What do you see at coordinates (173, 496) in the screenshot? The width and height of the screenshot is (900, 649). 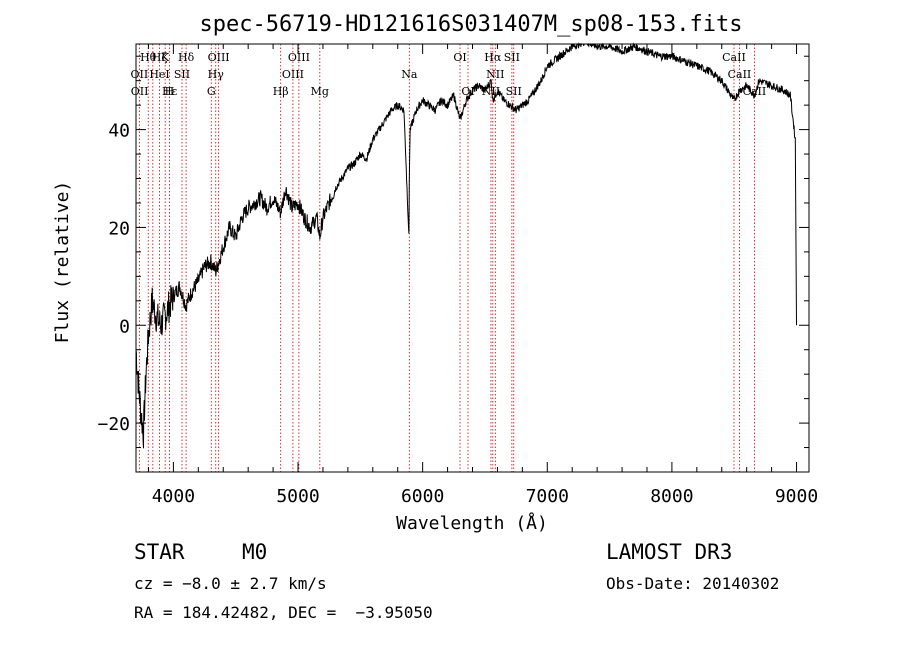 I see `x-tick-label: 4000` at bounding box center [173, 496].